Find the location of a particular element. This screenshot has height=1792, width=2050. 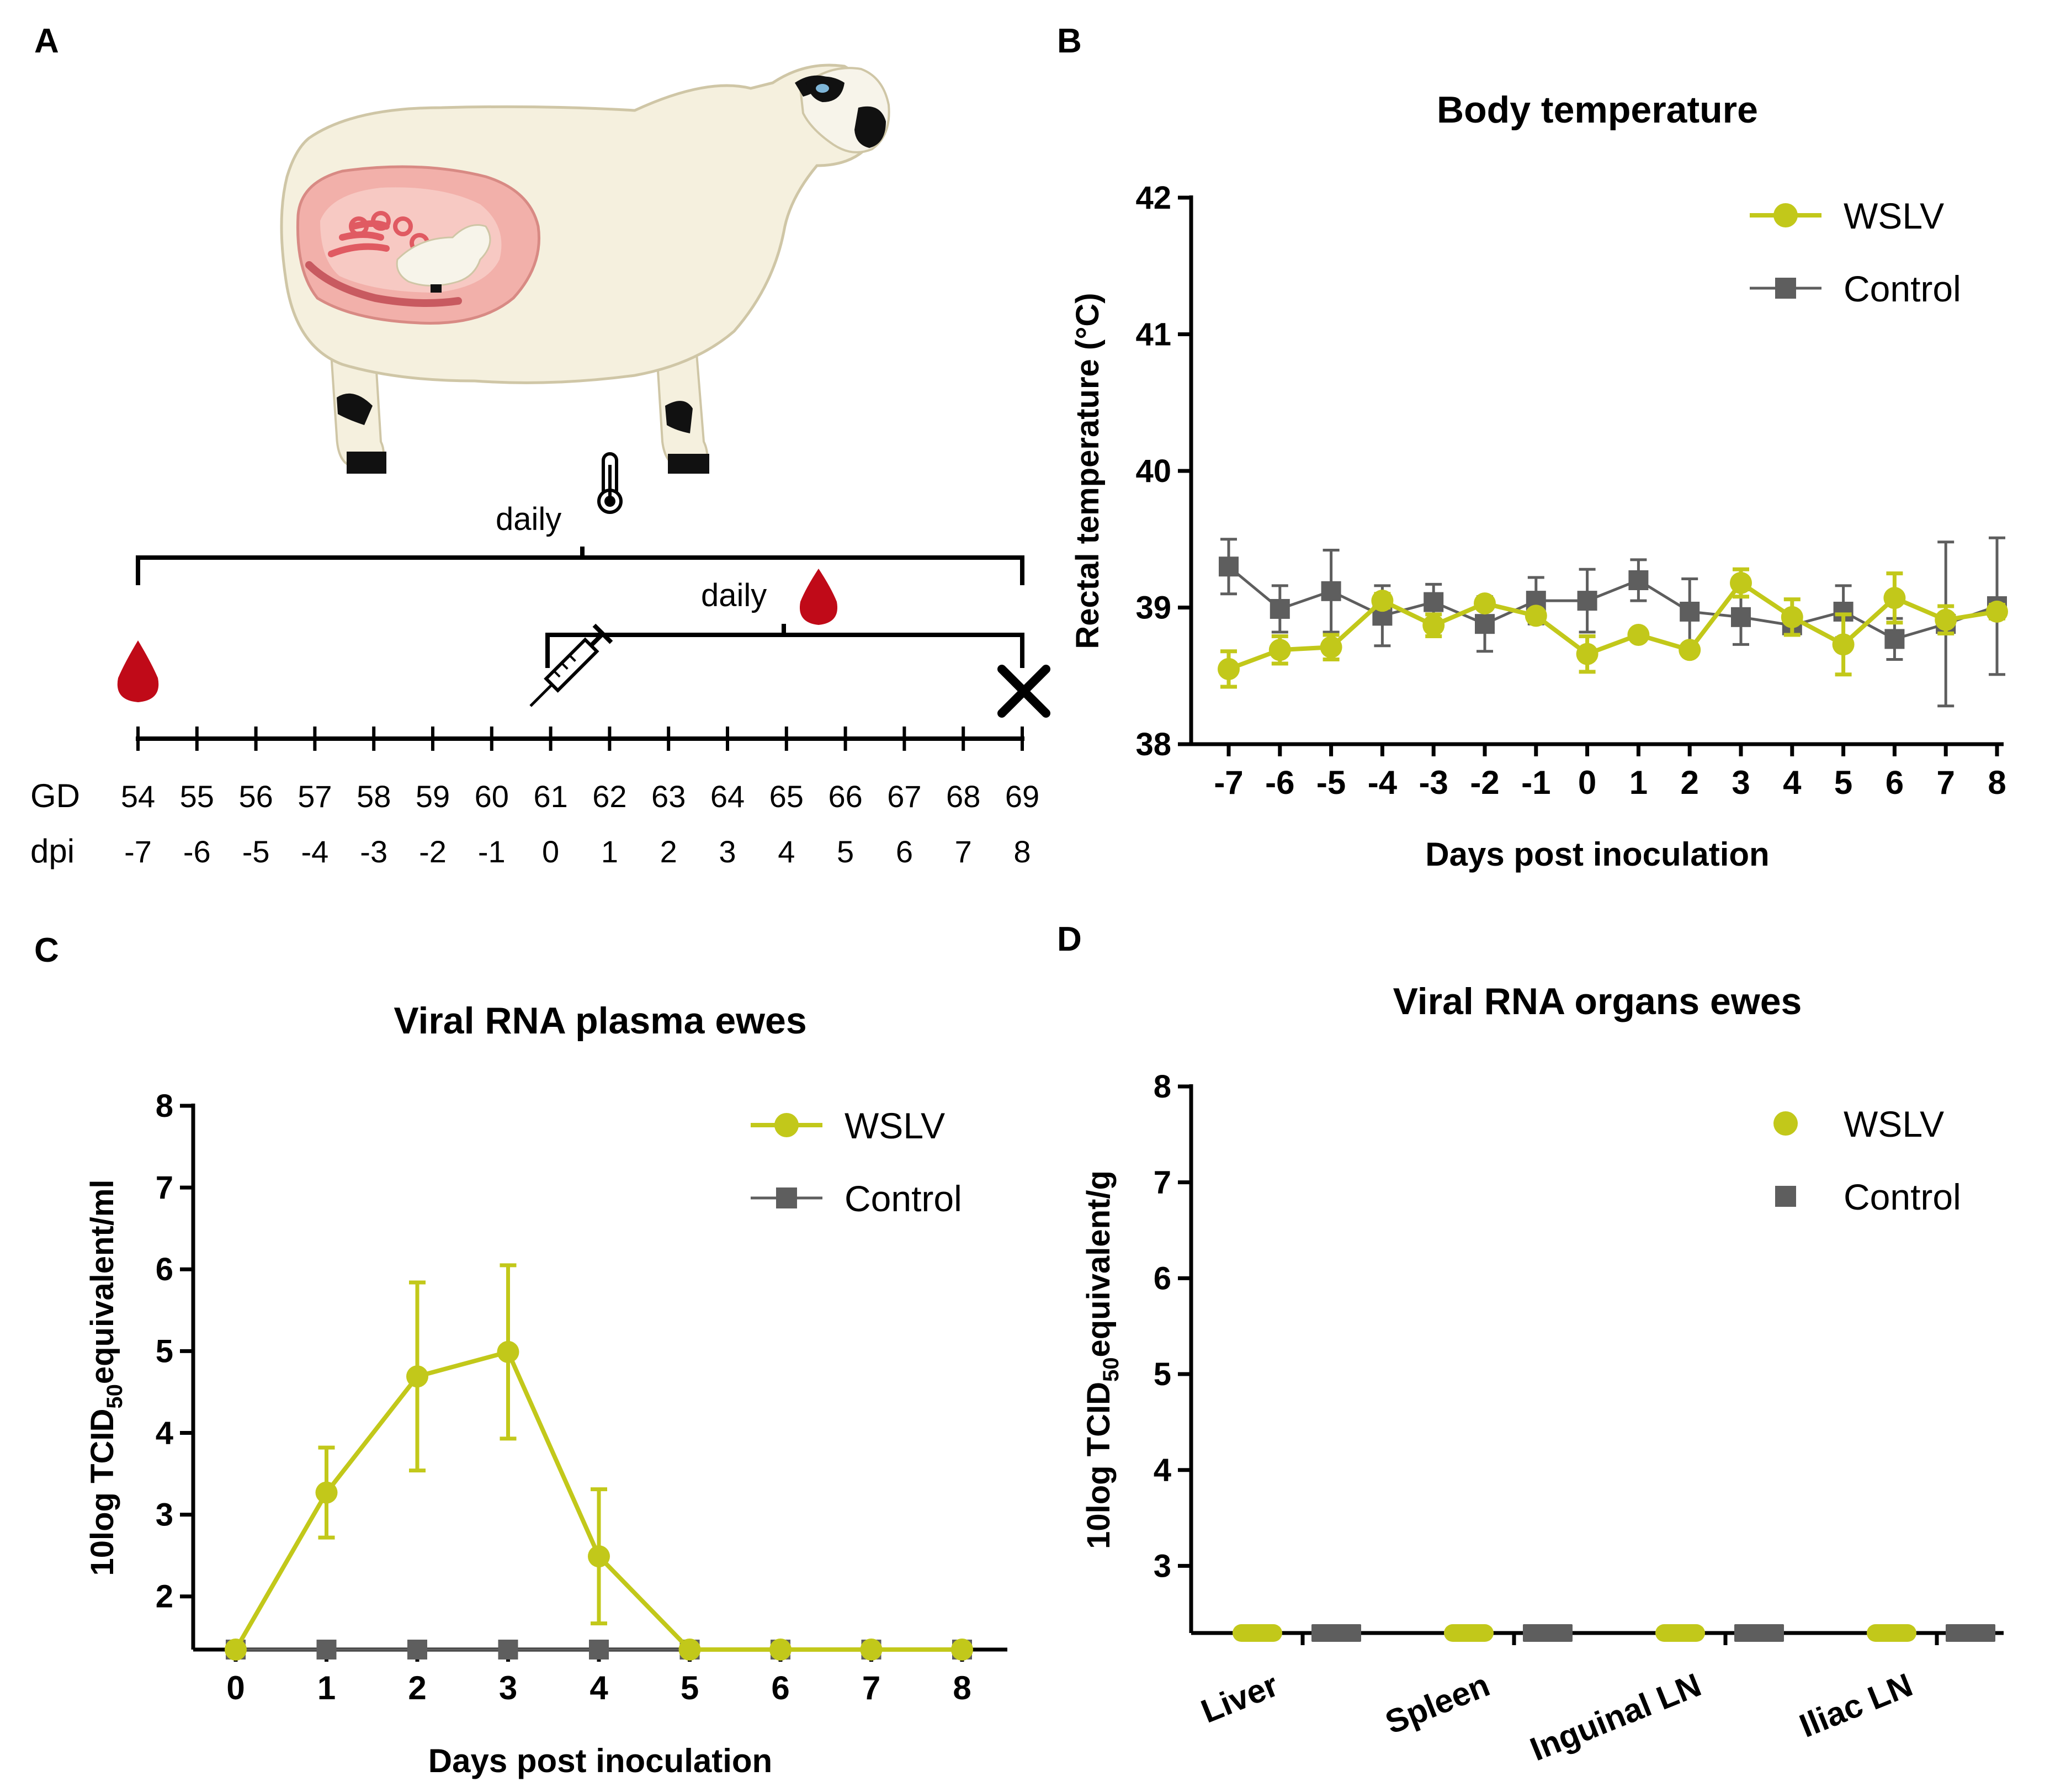

y-tick-label: 2 is located at coordinates (164, 1597).